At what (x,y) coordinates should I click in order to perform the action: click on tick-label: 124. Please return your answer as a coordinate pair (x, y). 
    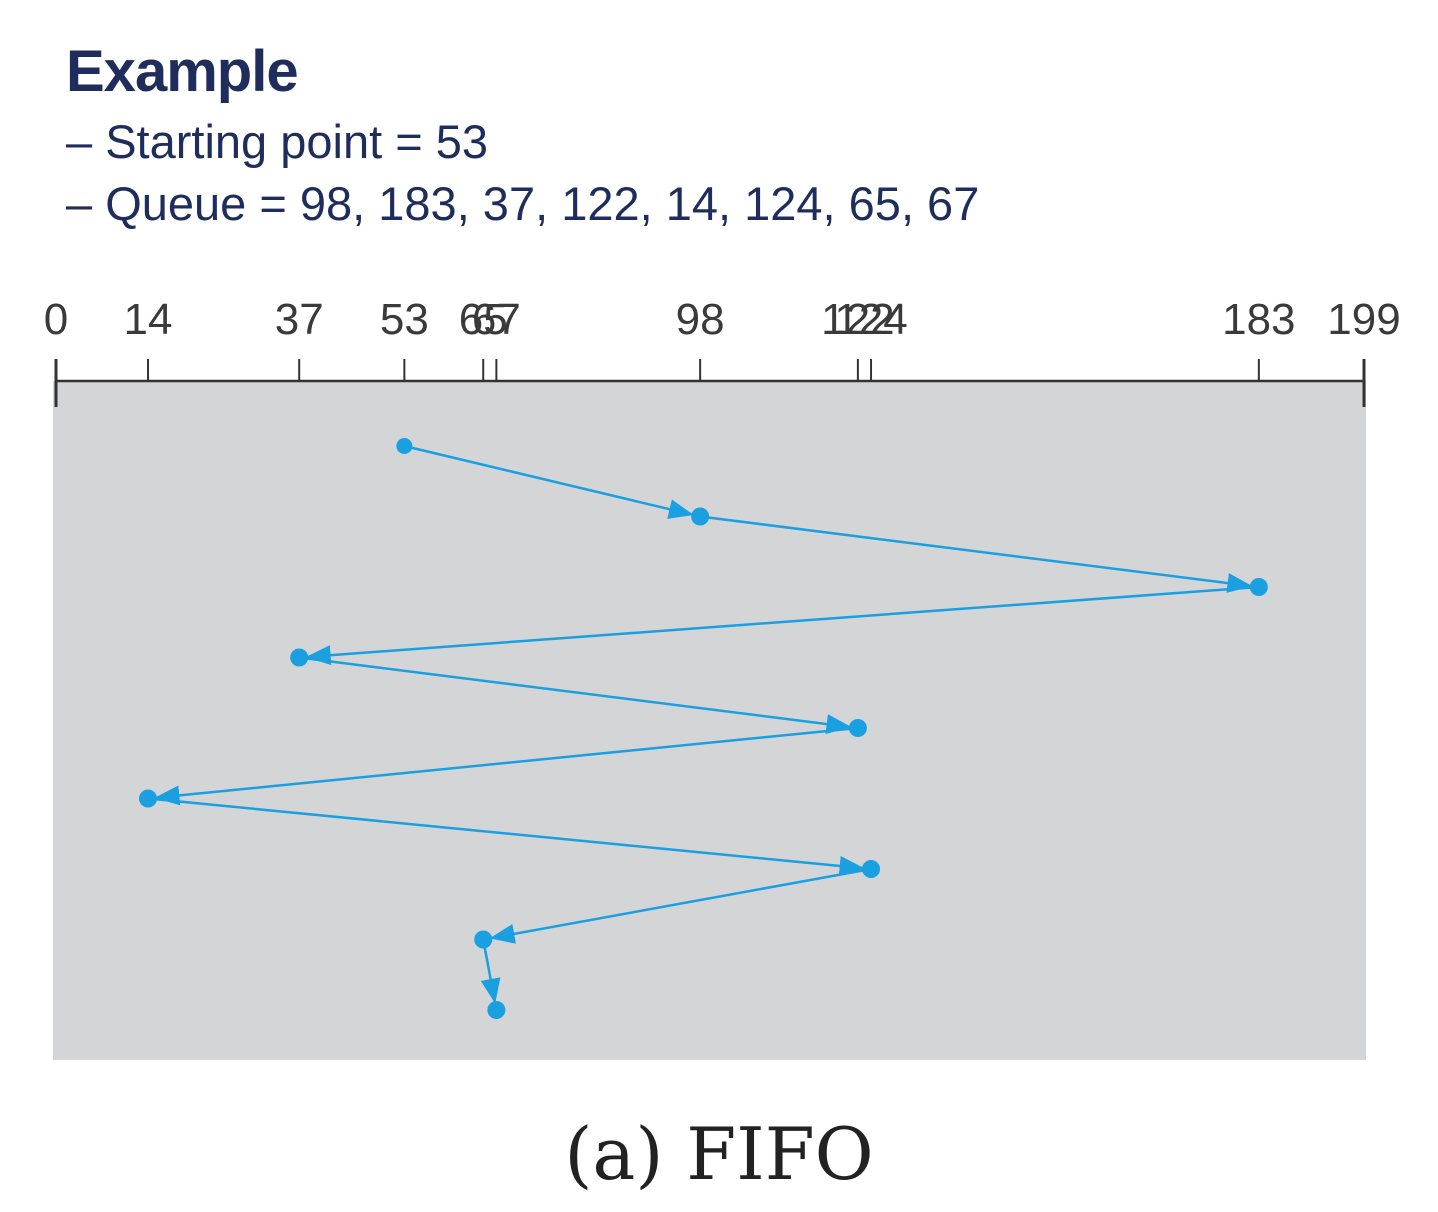
    Looking at the image, I should click on (870, 319).